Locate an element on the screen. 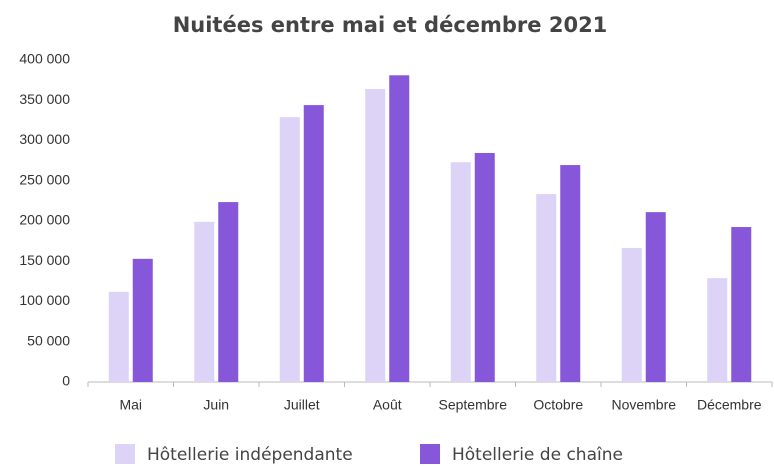 The height and width of the screenshot is (466, 774). x-tick-label: Août is located at coordinates (387, 405).